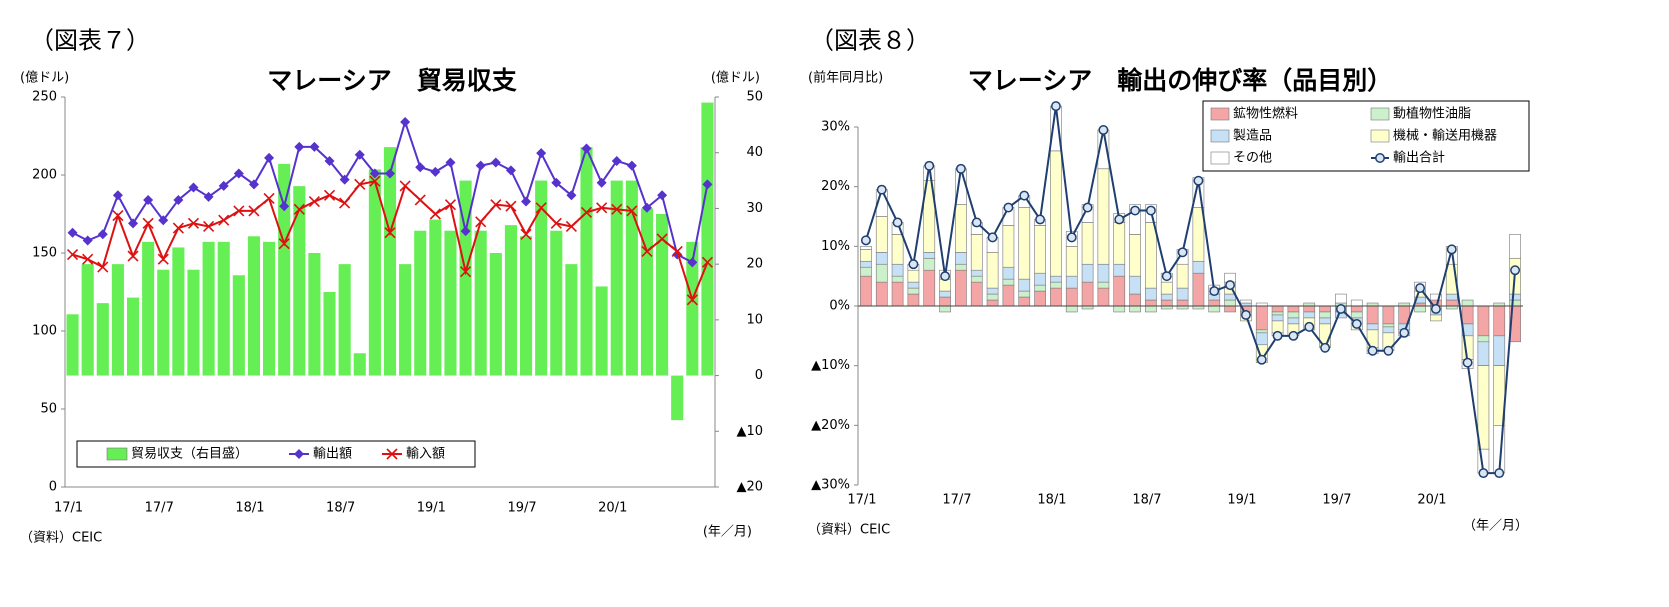 The height and width of the screenshot is (607, 1669). Describe the element at coordinates (1445, 136) in the screenshot. I see `legend-label: 機械・輸送用機器` at that location.